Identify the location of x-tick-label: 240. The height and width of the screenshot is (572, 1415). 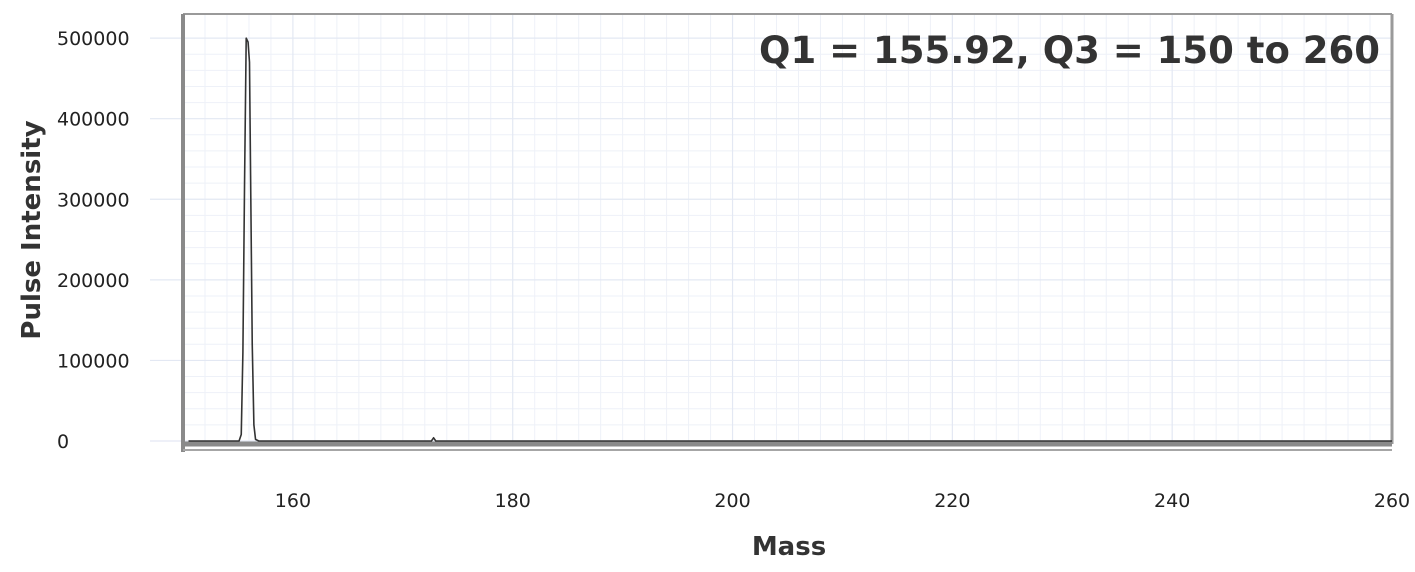
(1172, 501).